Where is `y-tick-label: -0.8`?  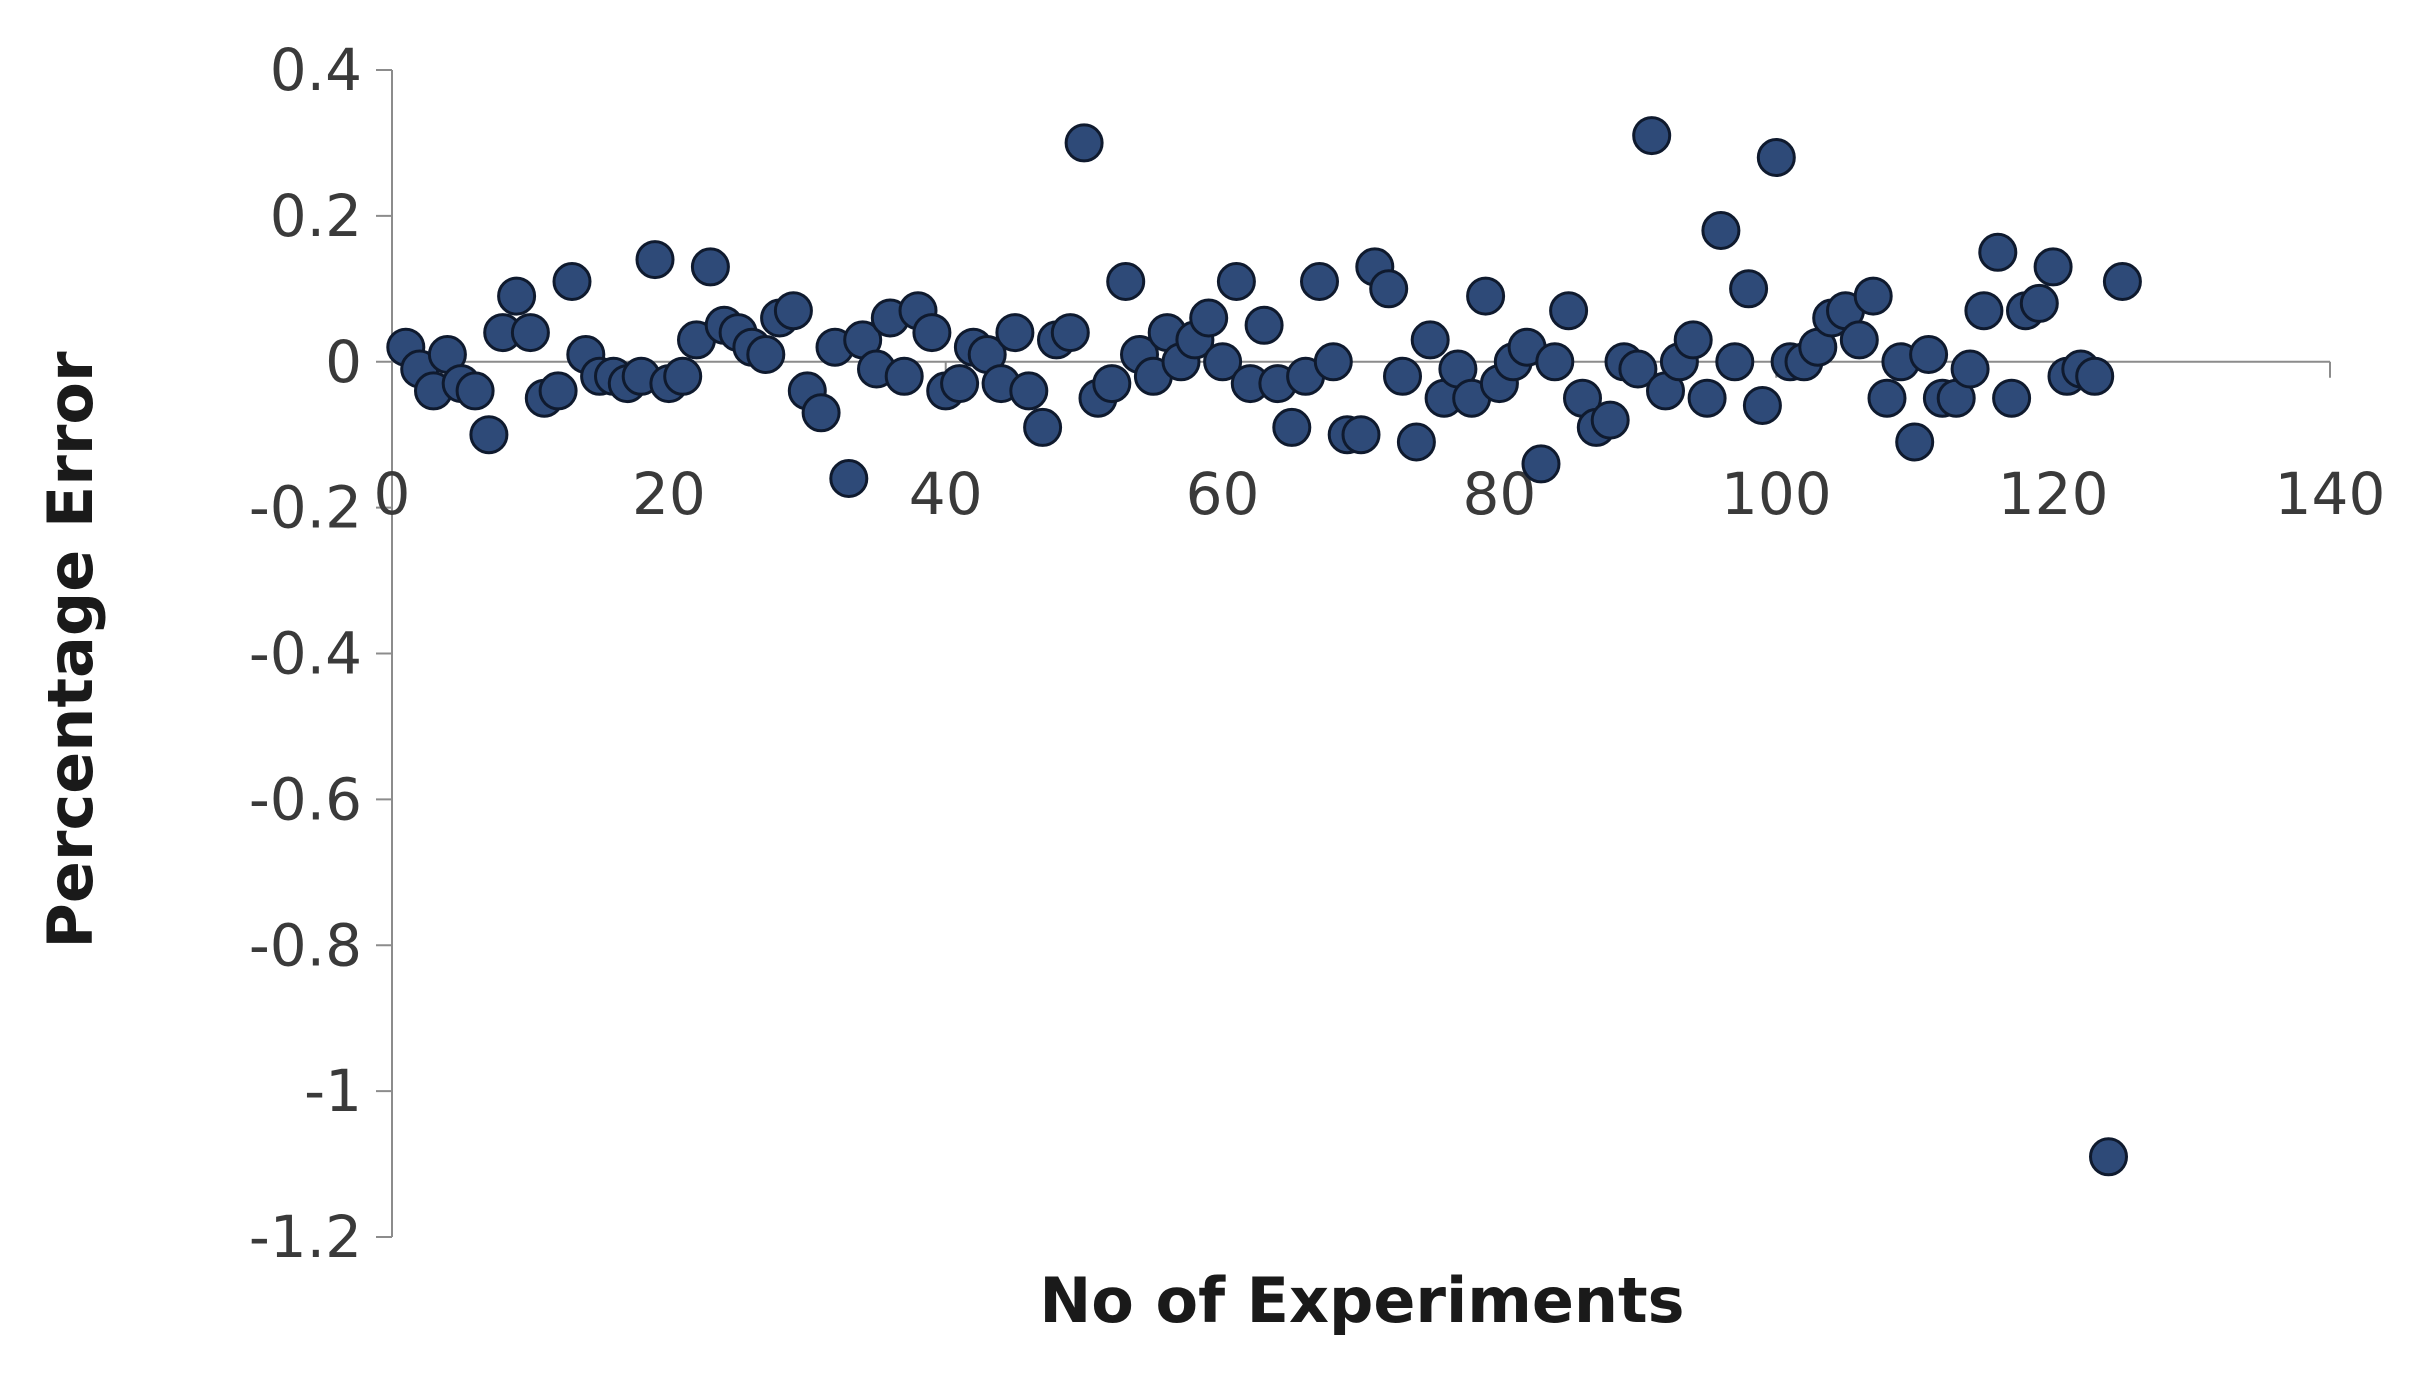
y-tick-label: -0.8 is located at coordinates (305, 945).